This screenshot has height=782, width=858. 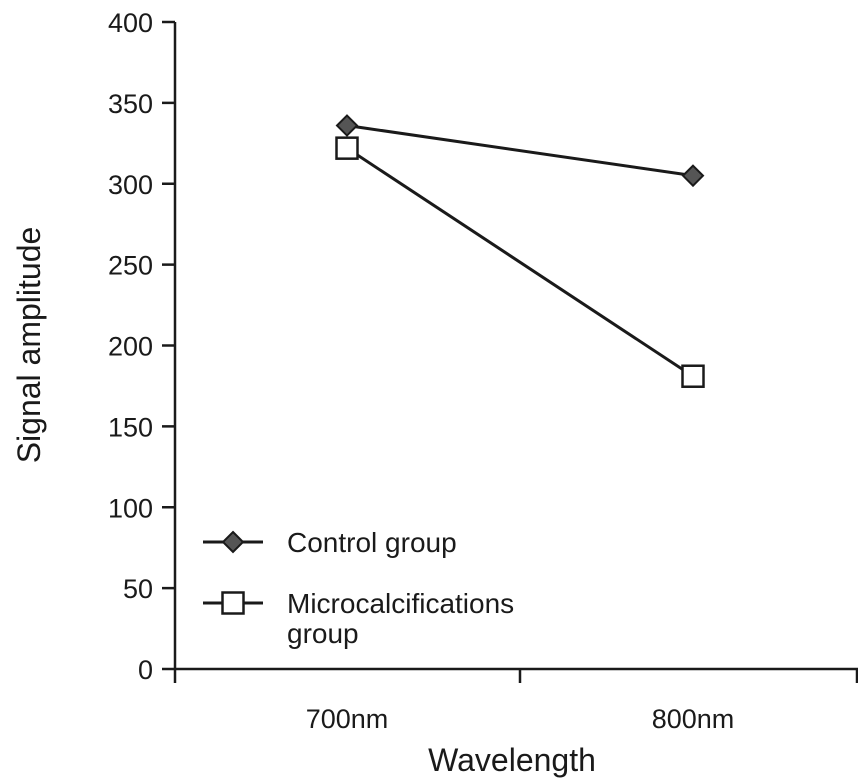 What do you see at coordinates (29, 345) in the screenshot?
I see `y-axis-title: Signal amplitude` at bounding box center [29, 345].